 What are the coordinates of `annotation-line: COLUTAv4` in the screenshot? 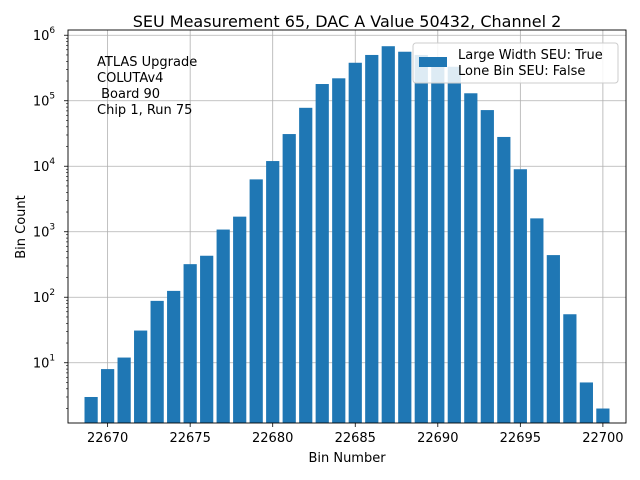 It's located at (130, 78).